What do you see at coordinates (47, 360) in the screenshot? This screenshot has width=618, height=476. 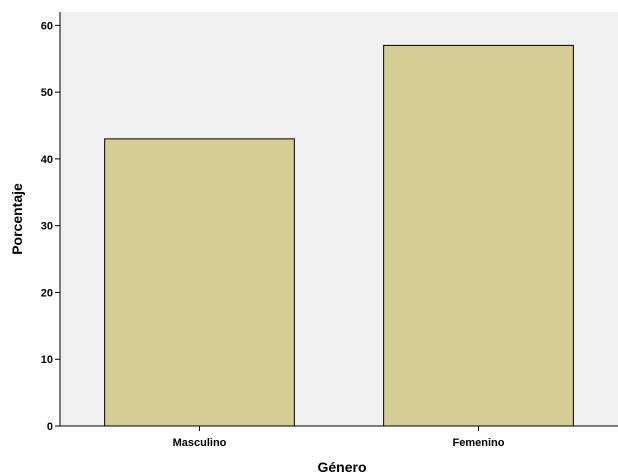 I see `y-tick-label: 10` at bounding box center [47, 360].